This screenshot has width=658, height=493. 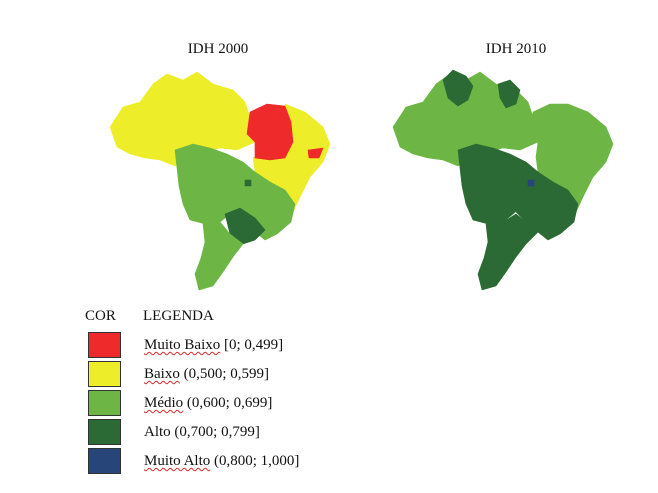 I want to click on legend-item-muito-alto: Muito Alto (0,800; 1,000], so click(x=238, y=461).